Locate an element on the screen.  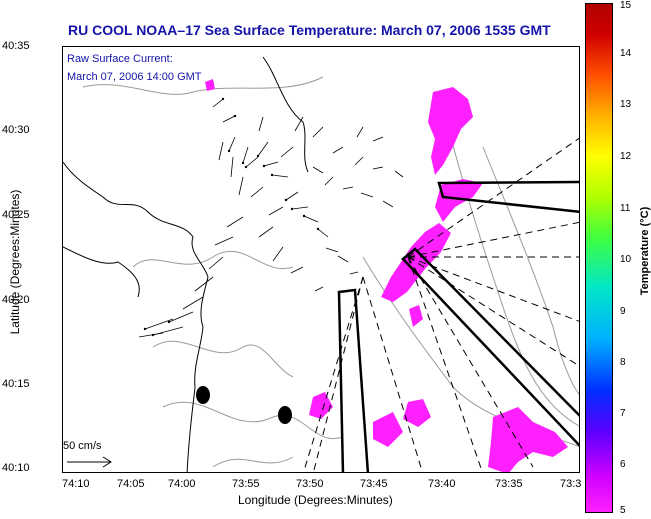
scale-label: 50 cm/s is located at coordinates (82, 446).